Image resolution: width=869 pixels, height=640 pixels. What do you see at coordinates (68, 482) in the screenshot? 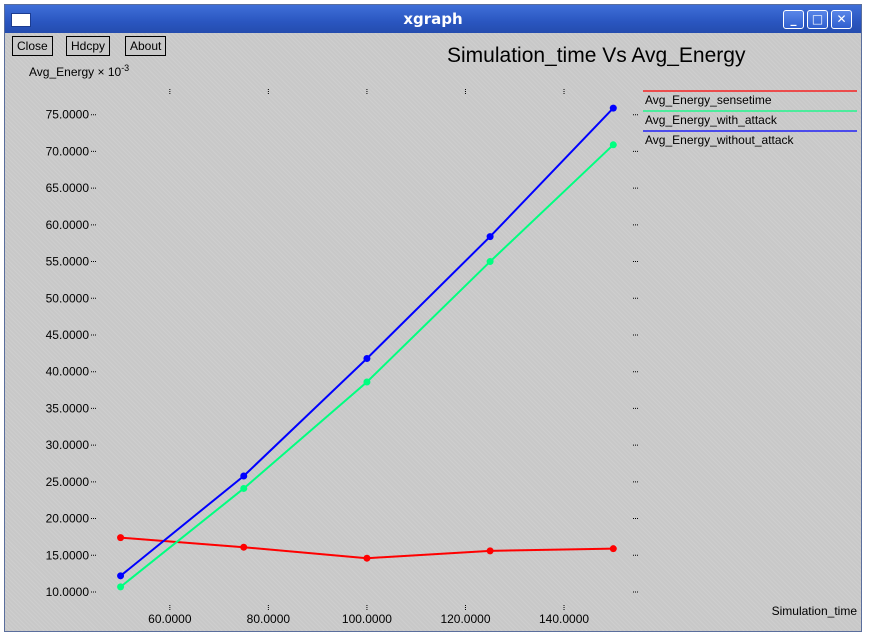
I see `y-tick-label: 25.0000` at bounding box center [68, 482].